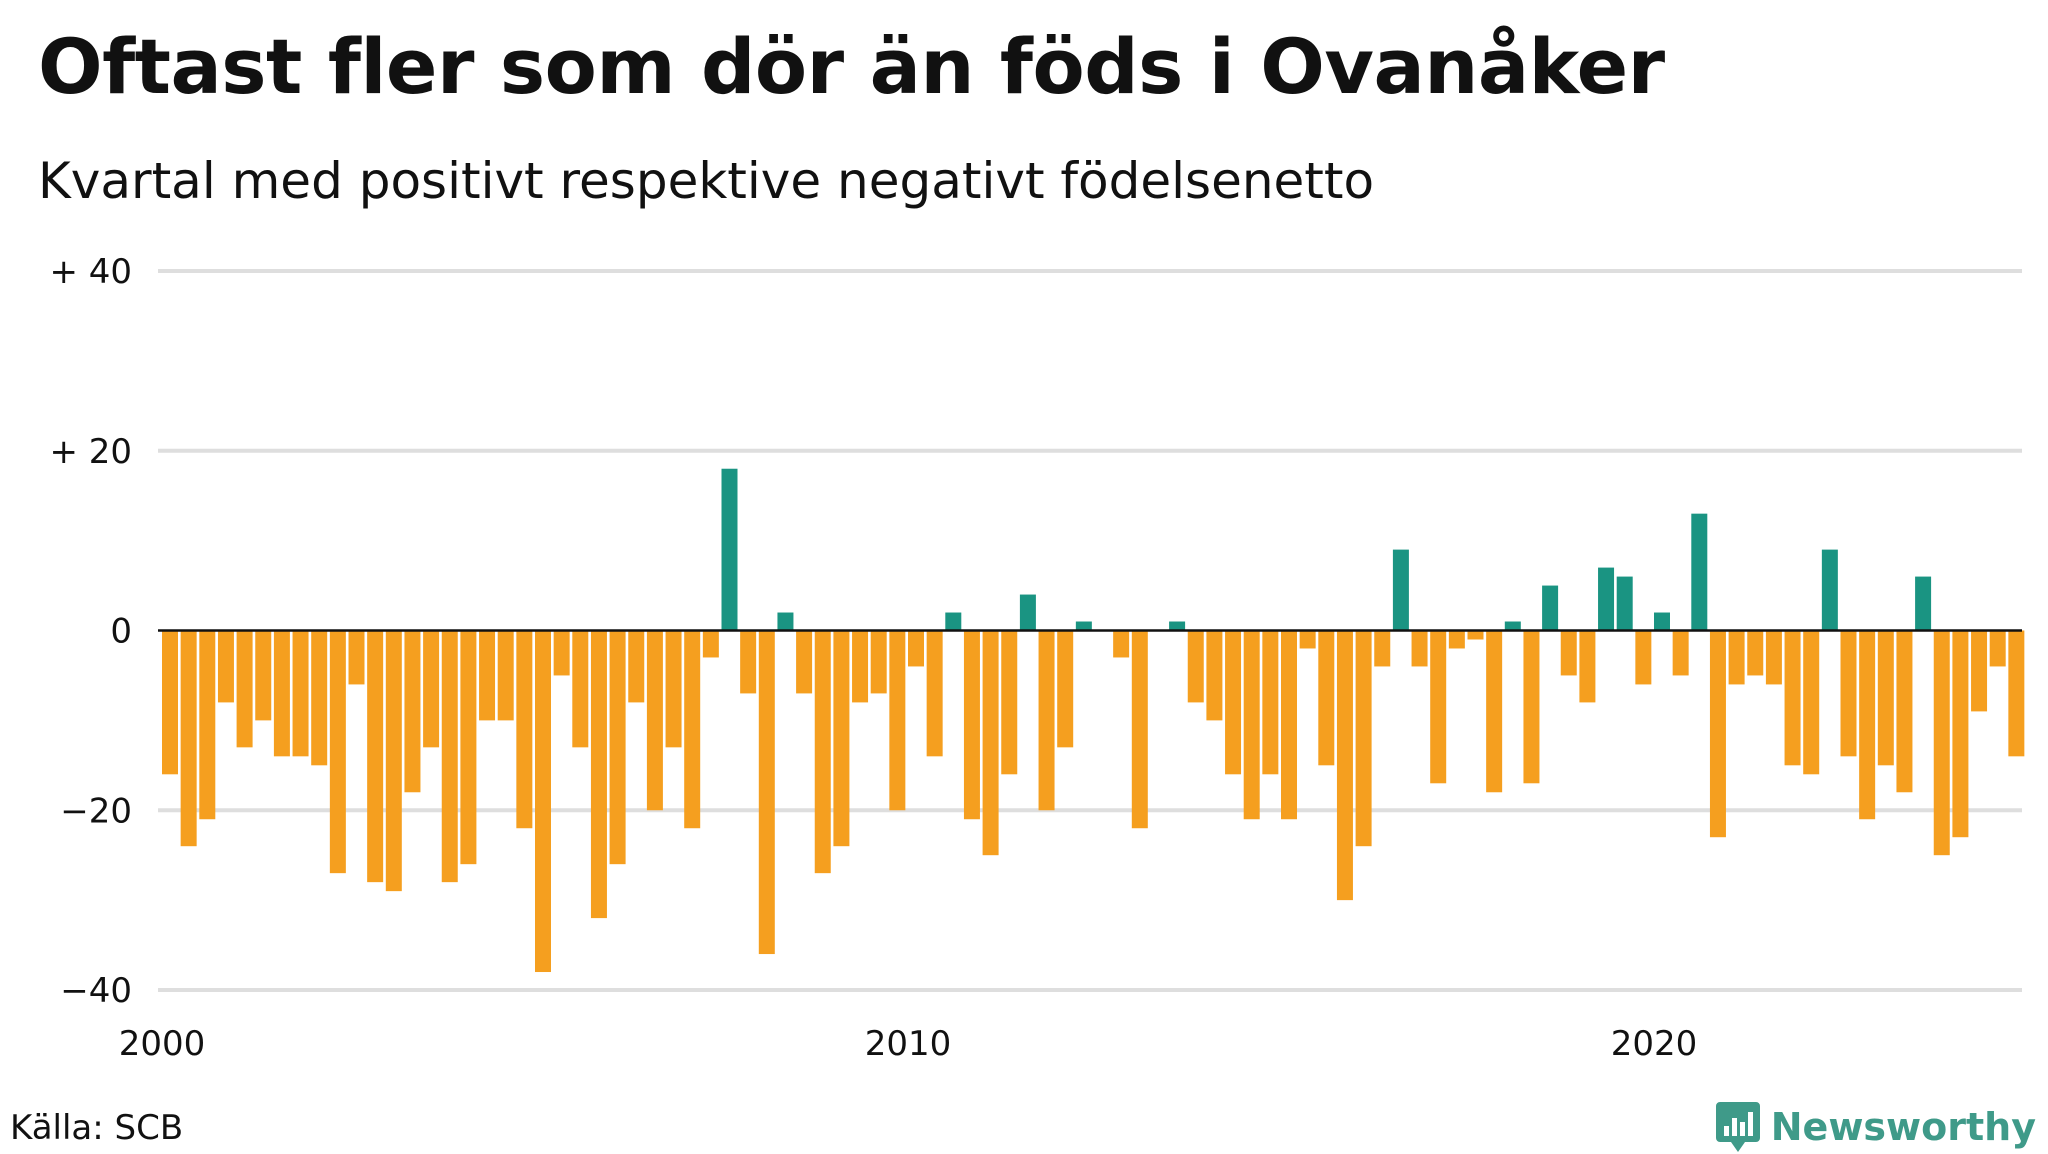  What do you see at coordinates (908, 1044) in the screenshot?
I see `x-tick-label: 2010` at bounding box center [908, 1044].